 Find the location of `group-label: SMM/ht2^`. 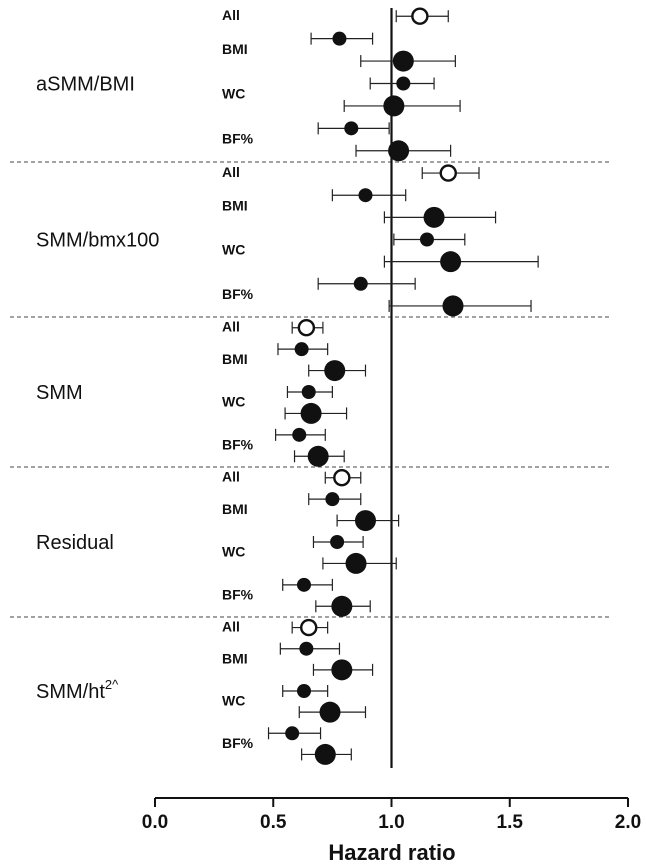

group-label: SMM/ht2^ is located at coordinates (77, 690).